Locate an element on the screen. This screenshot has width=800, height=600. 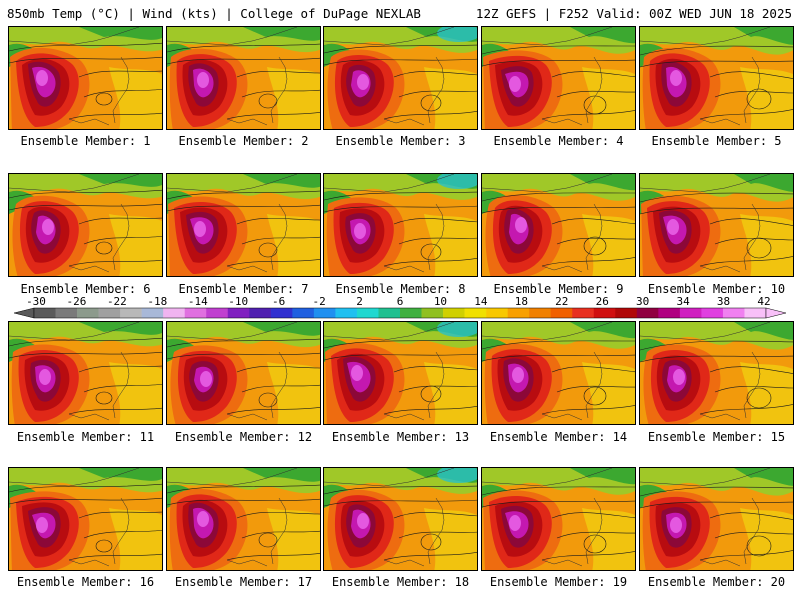
ensemble-member-13-label: Ensemble Member: 13 is located at coordinates (400, 437).